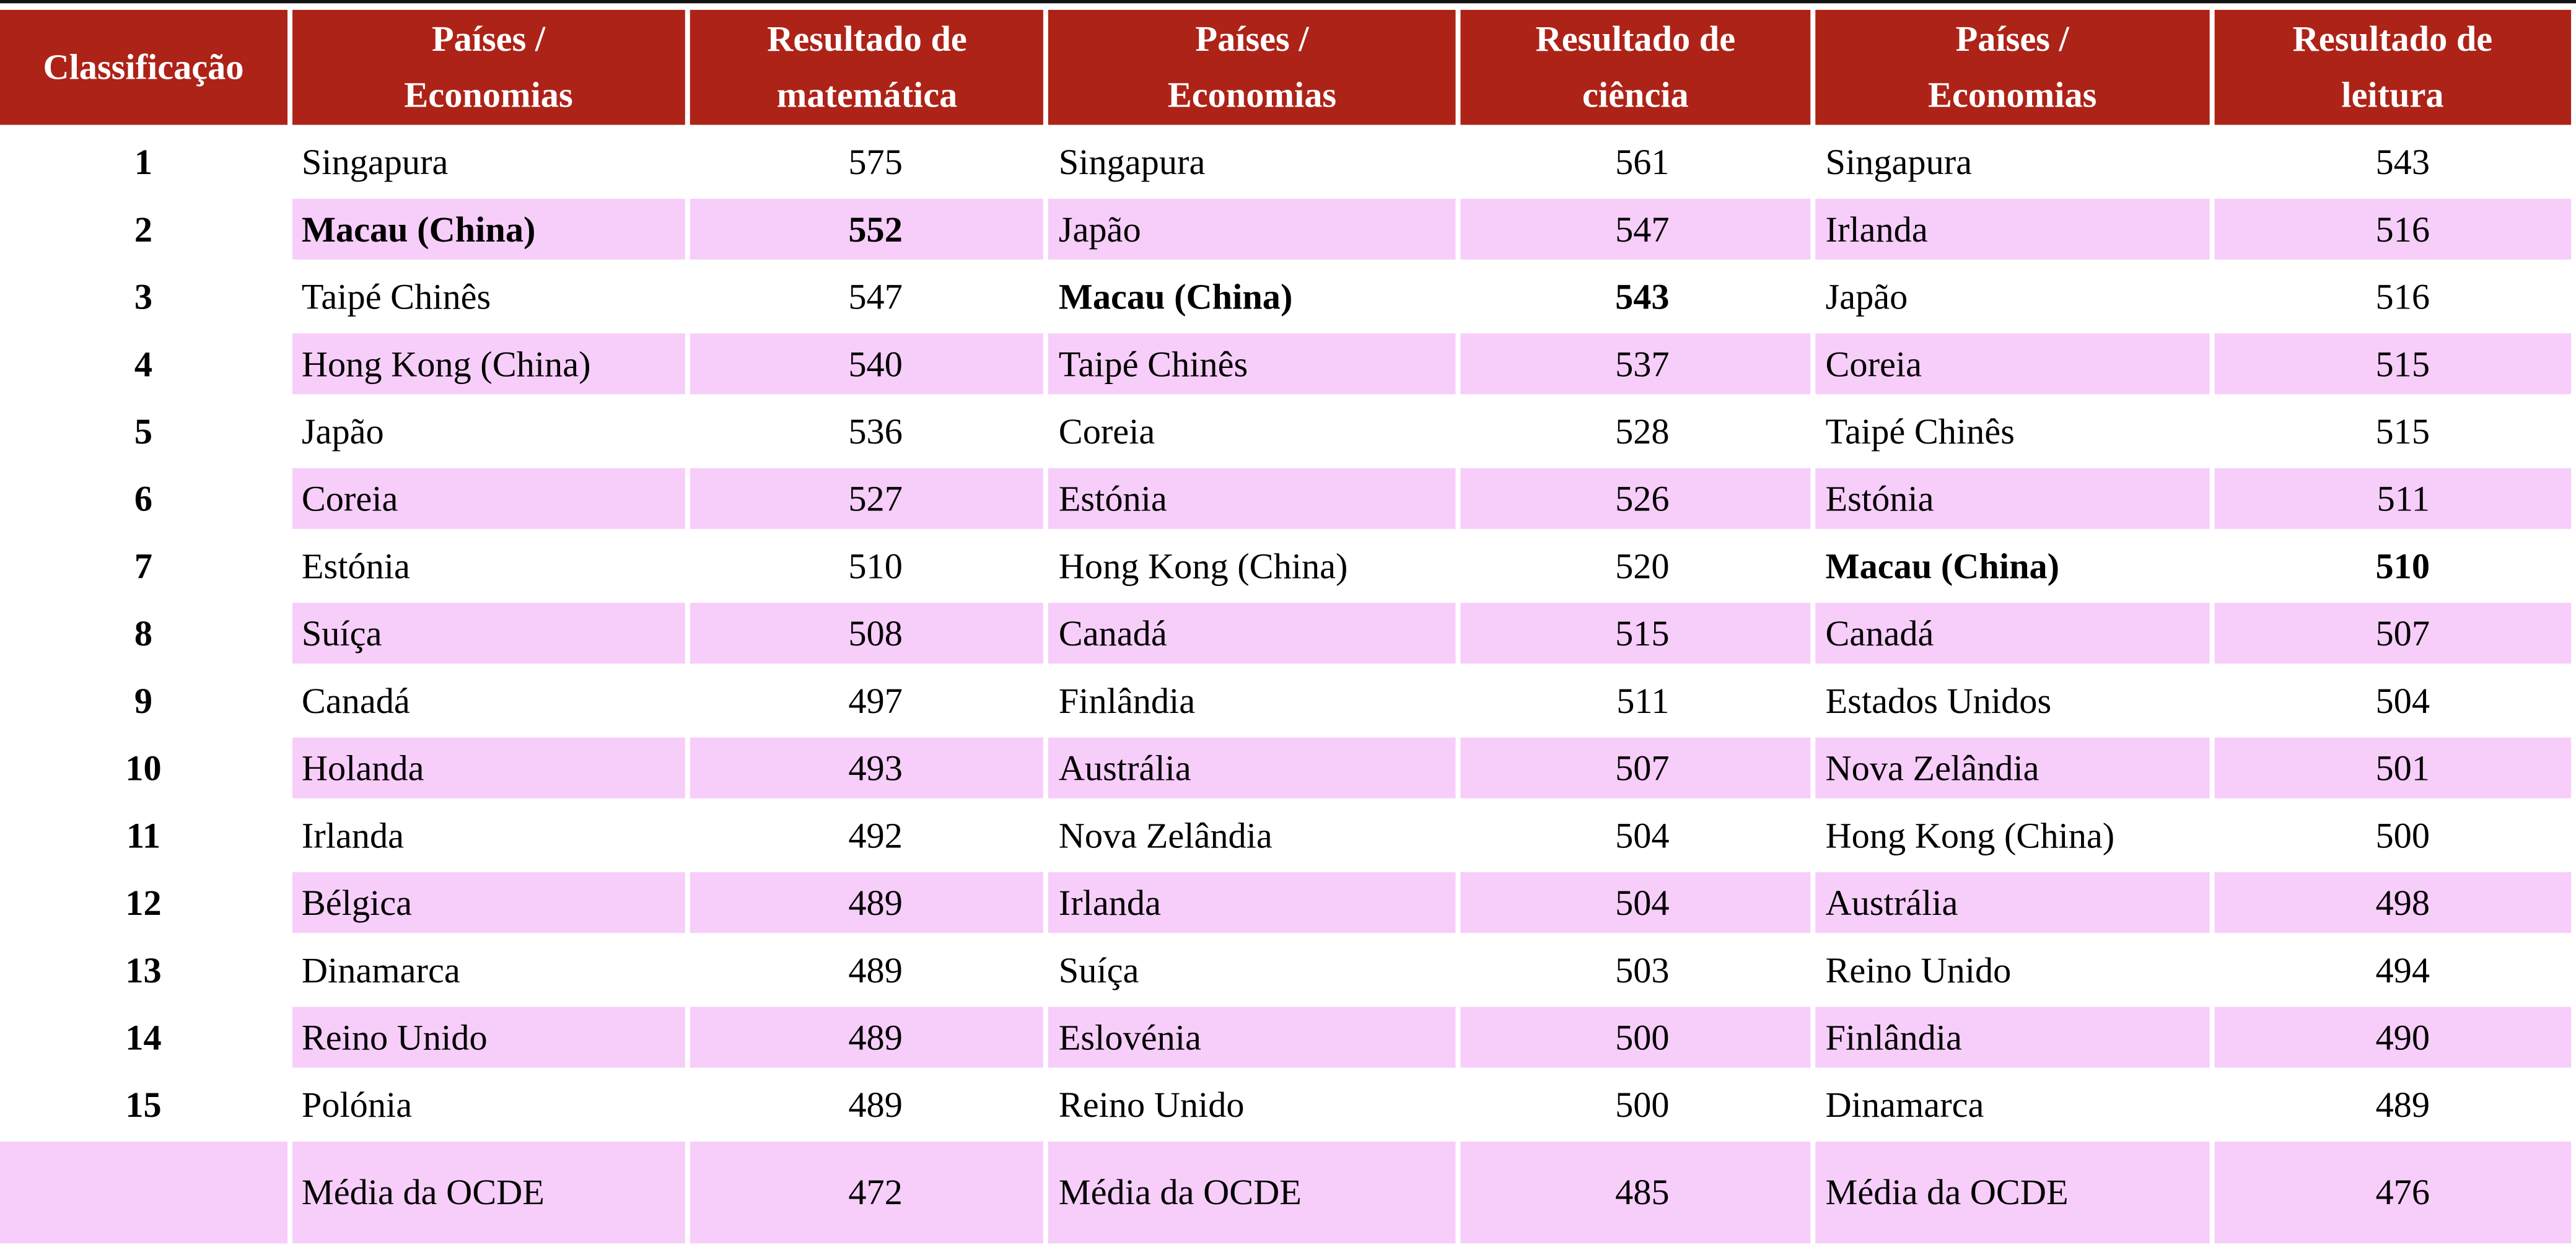 This screenshot has width=2576, height=1250. Describe the element at coordinates (1285, 161) in the screenshot. I see `table-row: 1 Singapura 575 Singapura 561 Singapura 543` at that location.